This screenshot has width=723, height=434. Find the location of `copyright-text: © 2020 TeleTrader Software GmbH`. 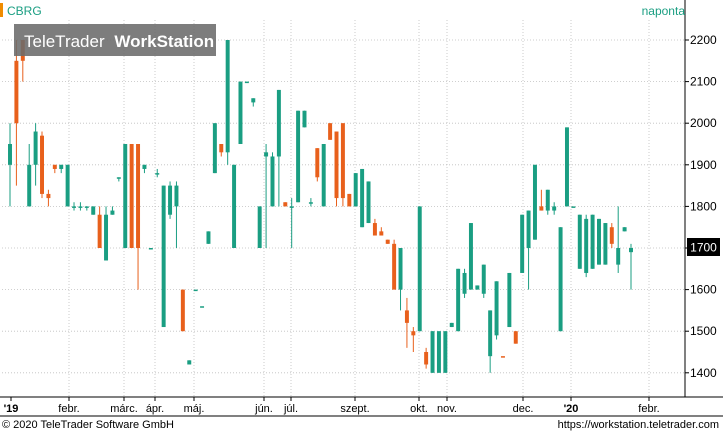

copyright-text: © 2020 TeleTrader Software GmbH is located at coordinates (88, 425).